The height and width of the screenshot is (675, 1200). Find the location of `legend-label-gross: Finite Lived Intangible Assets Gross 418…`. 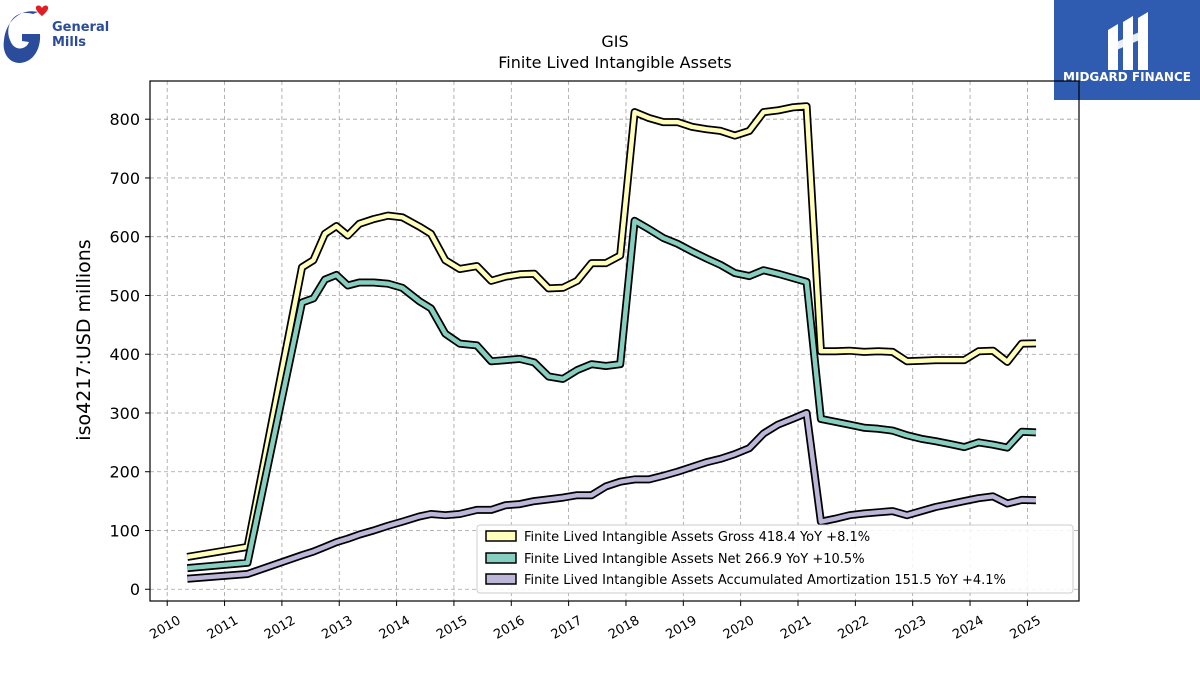

legend-label-gross: Finite Lived Intangible Assets Gross 418… is located at coordinates (697, 537).